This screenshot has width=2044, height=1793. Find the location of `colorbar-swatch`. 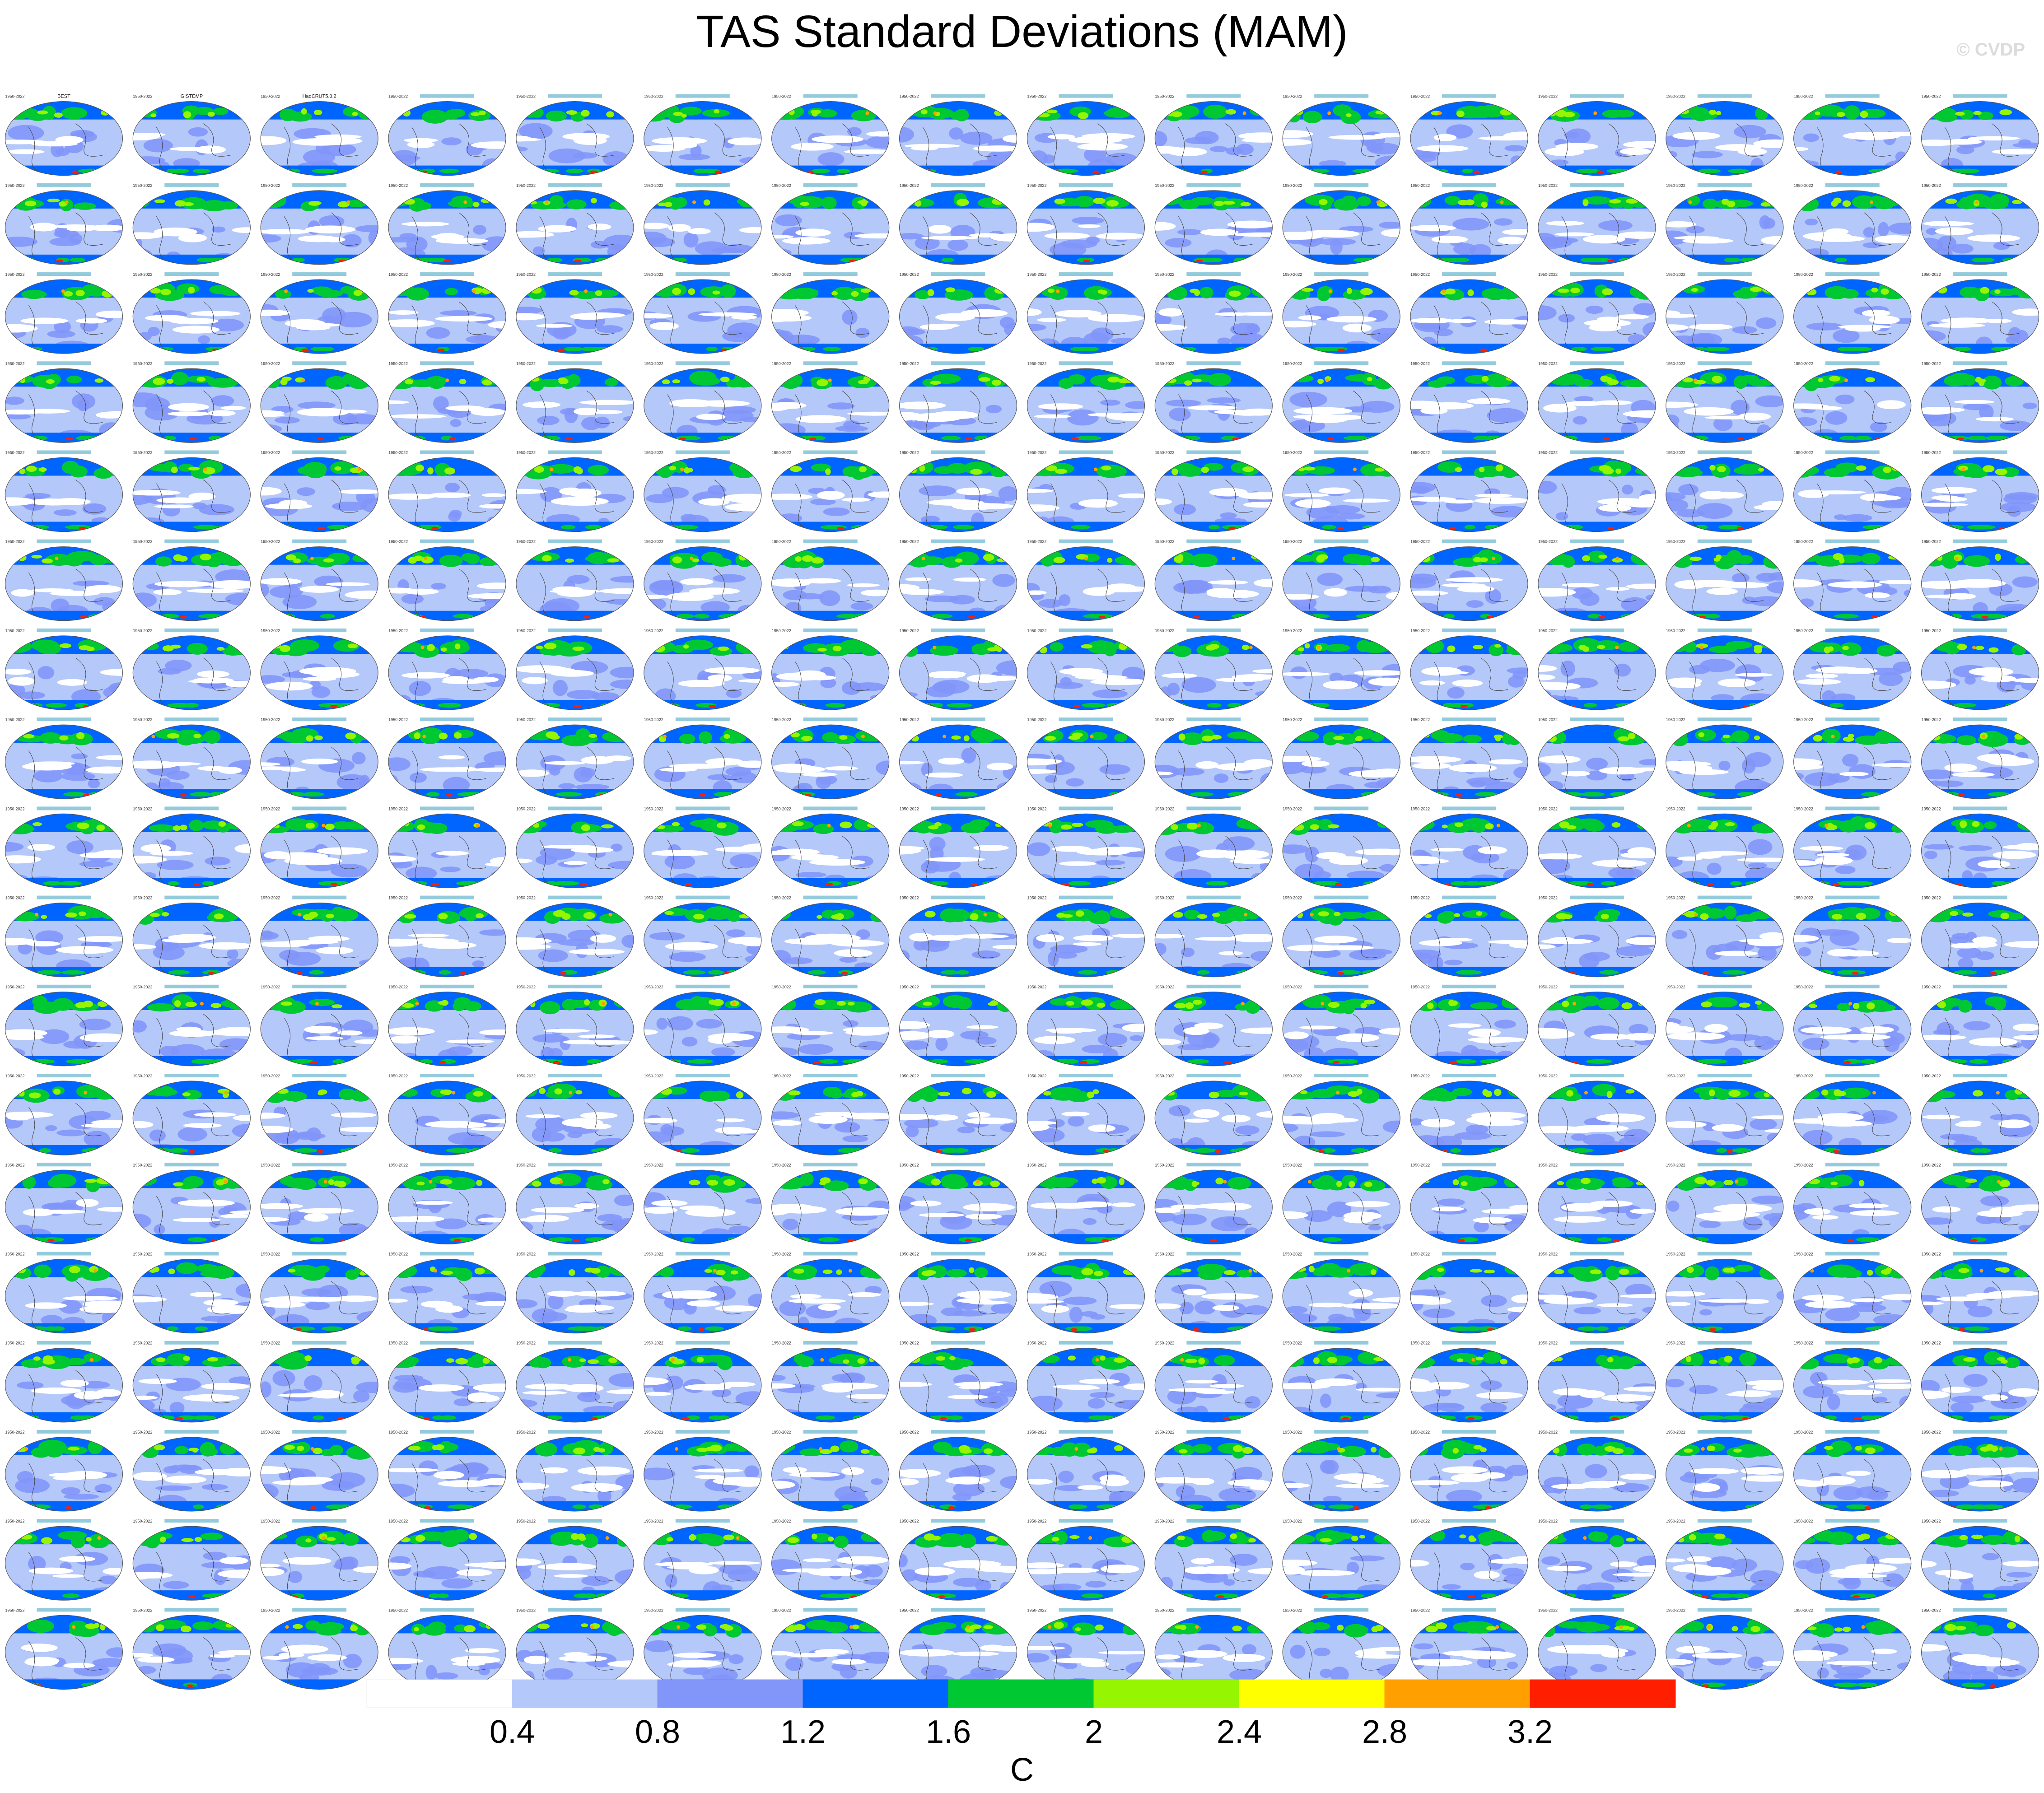

colorbar-swatch is located at coordinates (1457, 1694).